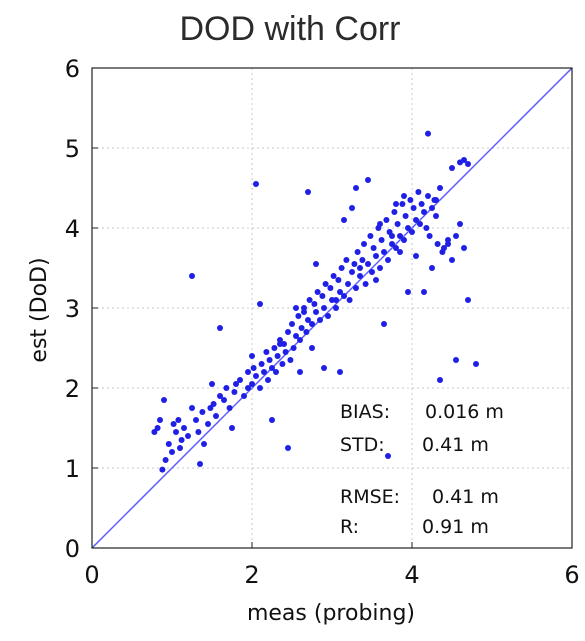 The height and width of the screenshot is (641, 585). Describe the element at coordinates (455, 527) in the screenshot. I see `stat-r-value: 0.91 m` at that location.